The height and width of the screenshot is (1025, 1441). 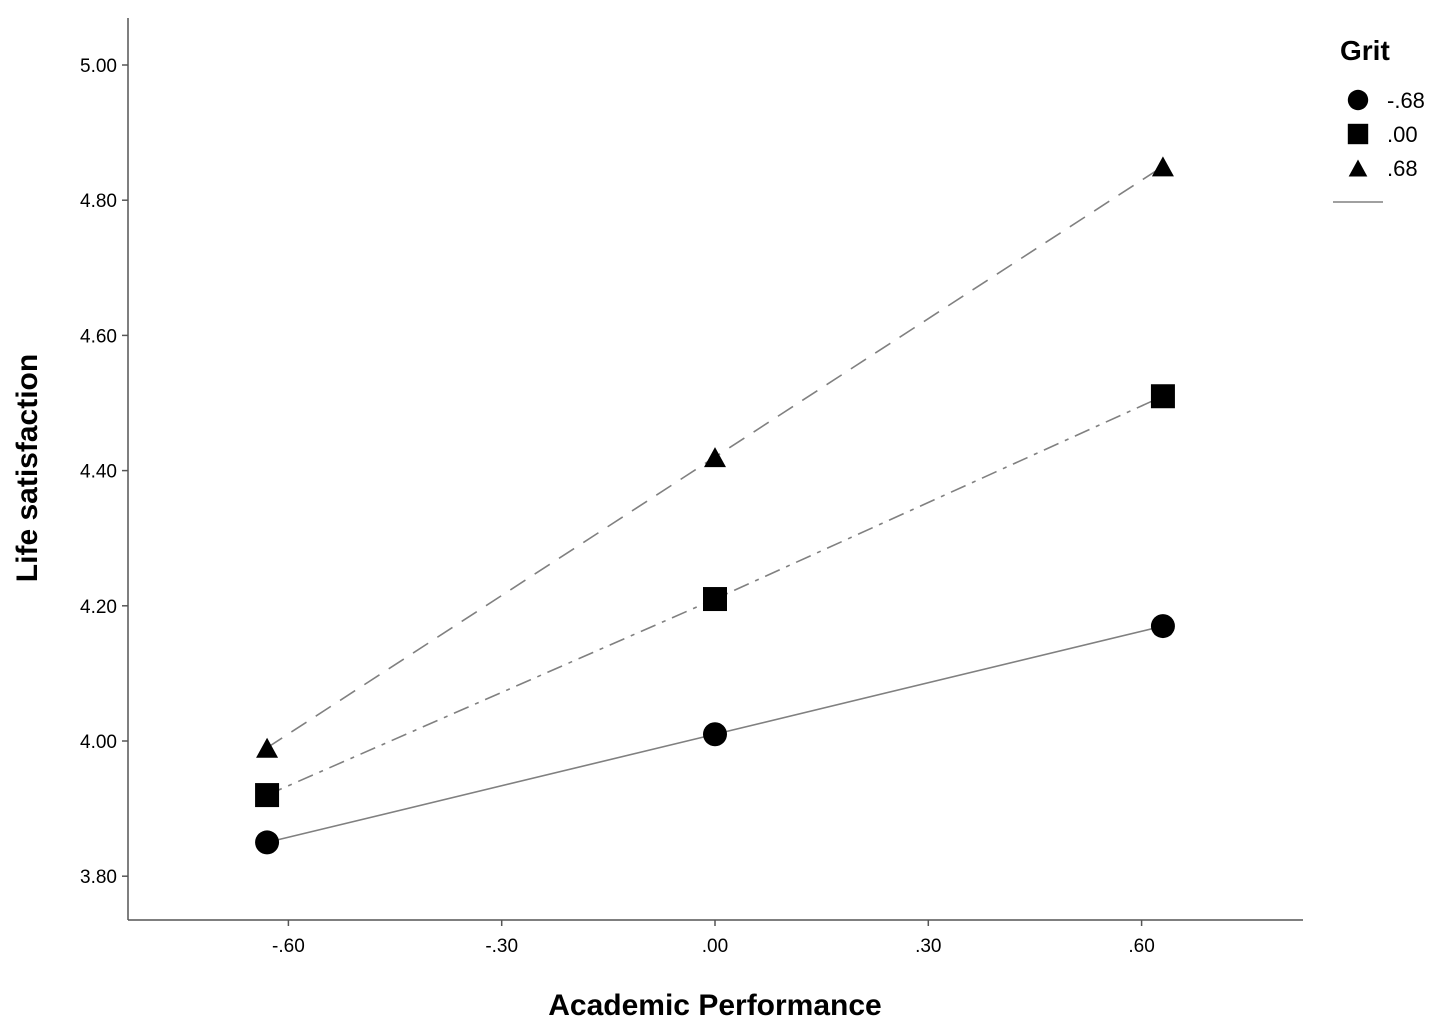 What do you see at coordinates (1358, 168) in the screenshot?
I see `legend-marker-triangle` at bounding box center [1358, 168].